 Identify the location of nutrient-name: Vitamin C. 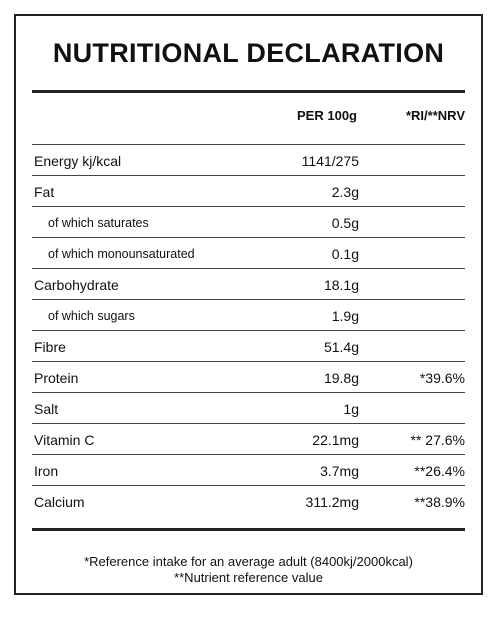
(64, 440).